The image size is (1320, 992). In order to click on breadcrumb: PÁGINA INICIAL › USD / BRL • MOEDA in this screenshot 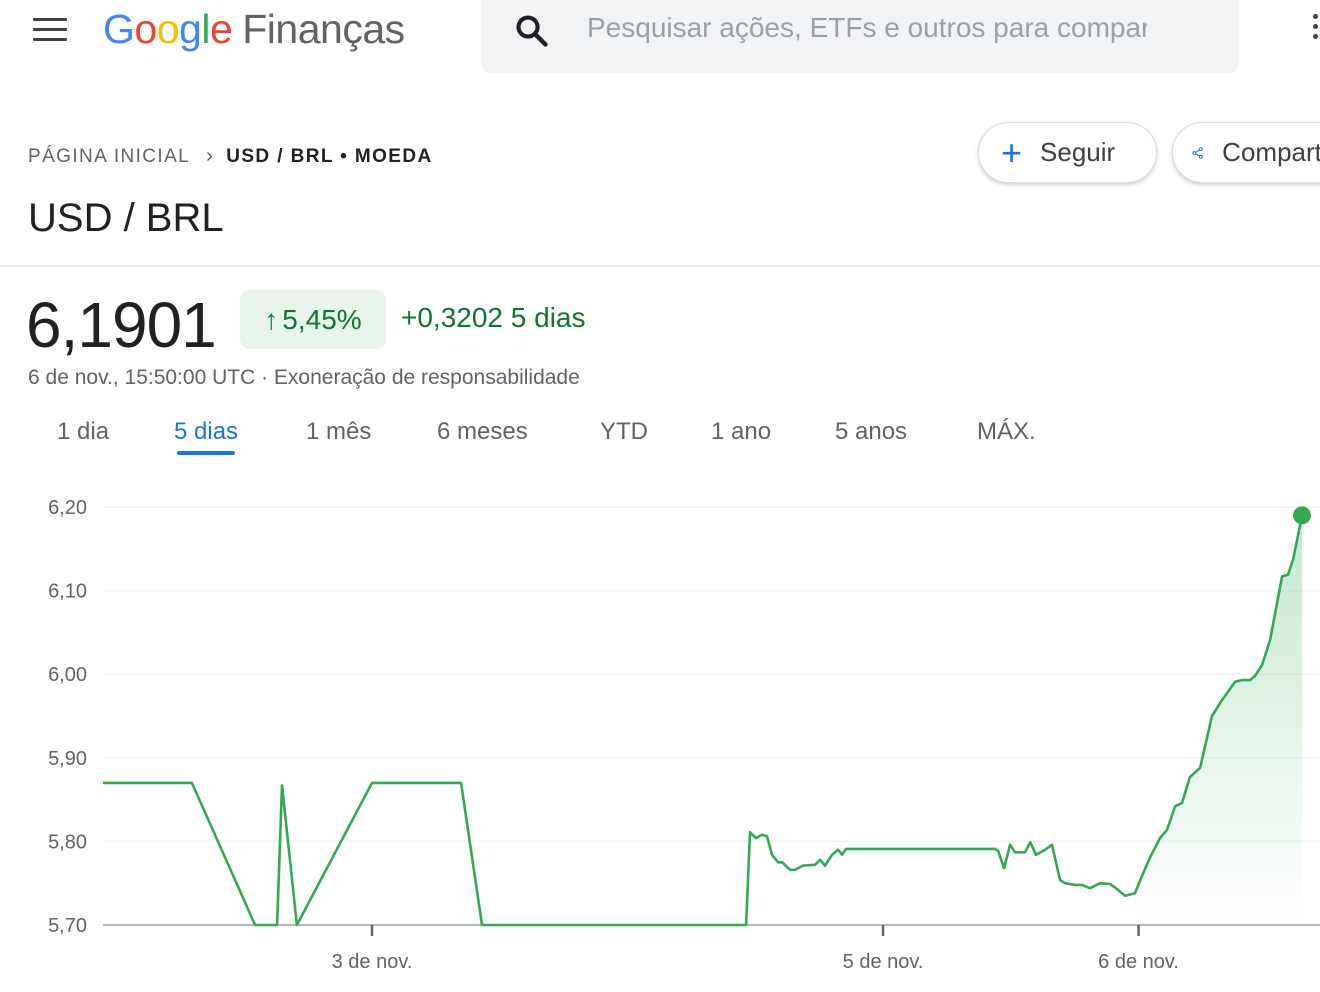, I will do `click(230, 156)`.